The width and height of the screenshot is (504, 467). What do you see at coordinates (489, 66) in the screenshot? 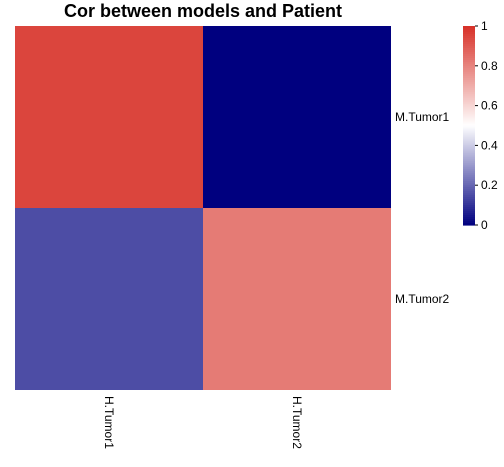
I see `colorbar-tick-label: 0.8` at bounding box center [489, 66].